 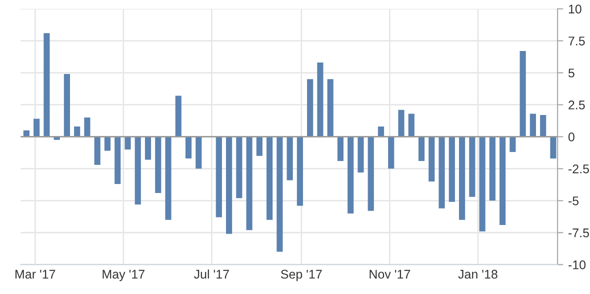 What do you see at coordinates (478, 274) in the screenshot?
I see `x-tick-label: Jan '18` at bounding box center [478, 274].